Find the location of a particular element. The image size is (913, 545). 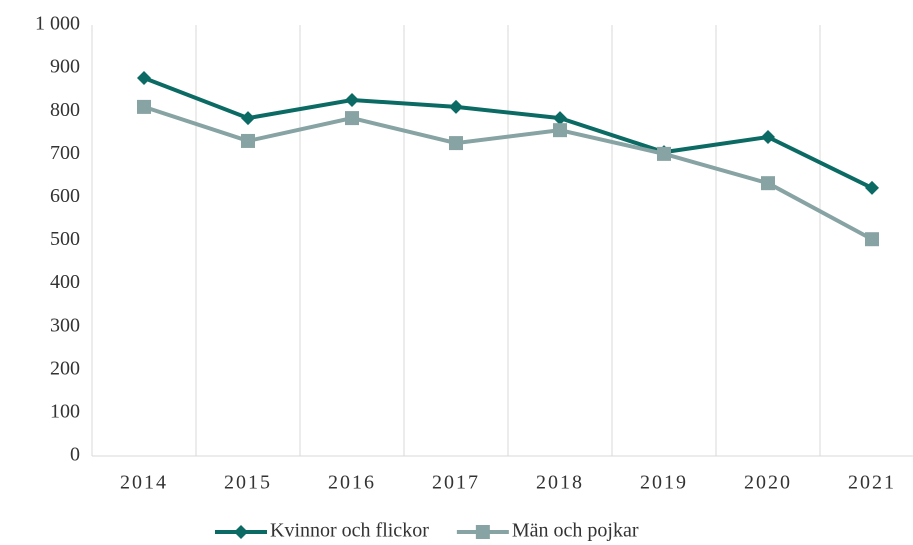

x-tick-label: 2018 is located at coordinates (560, 483).